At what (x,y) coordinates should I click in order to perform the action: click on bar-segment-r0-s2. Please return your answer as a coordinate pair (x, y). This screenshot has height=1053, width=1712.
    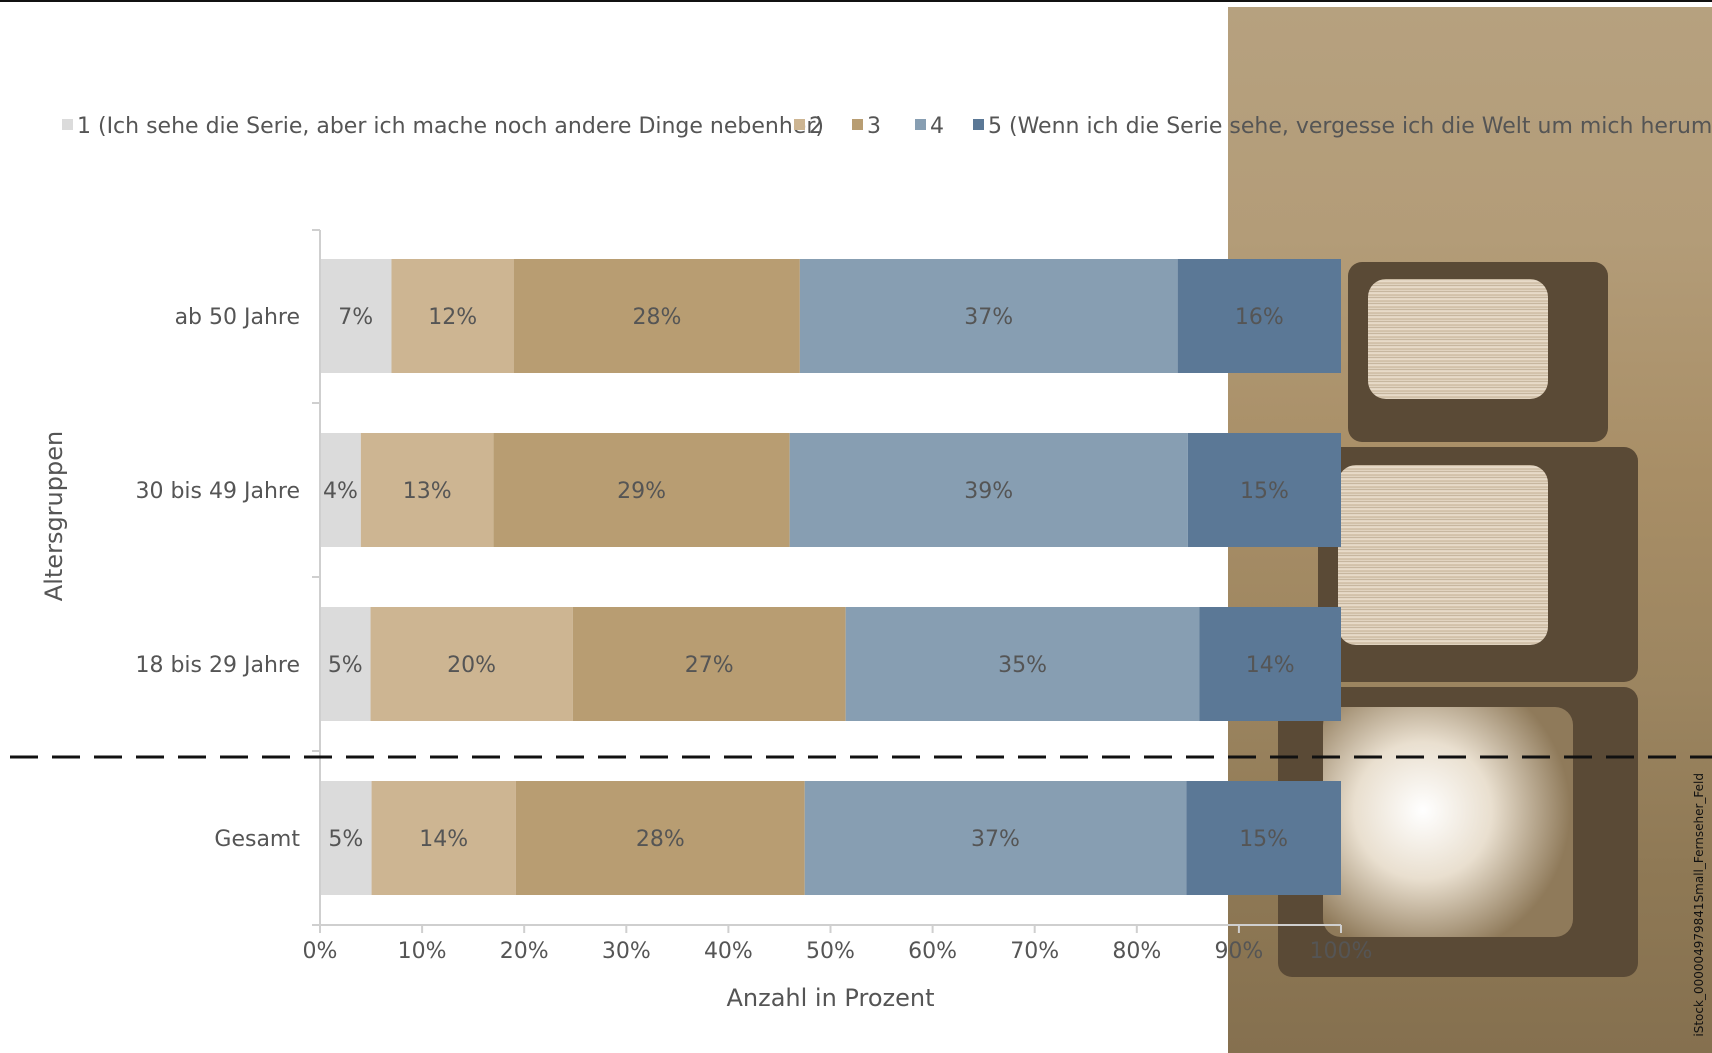
    Looking at the image, I should click on (452, 316).